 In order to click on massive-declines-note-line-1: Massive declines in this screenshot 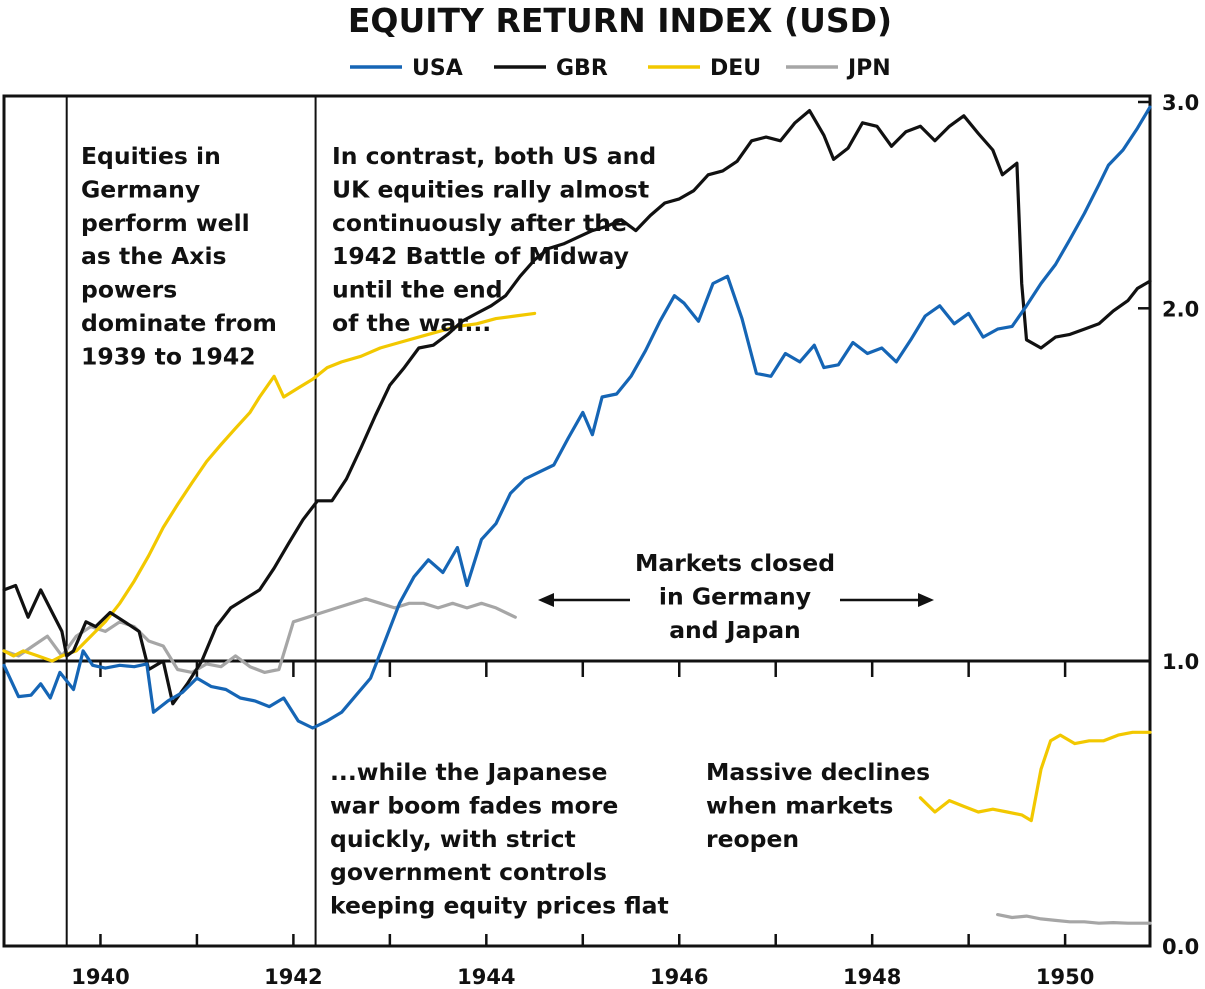, I will do `click(818, 772)`.